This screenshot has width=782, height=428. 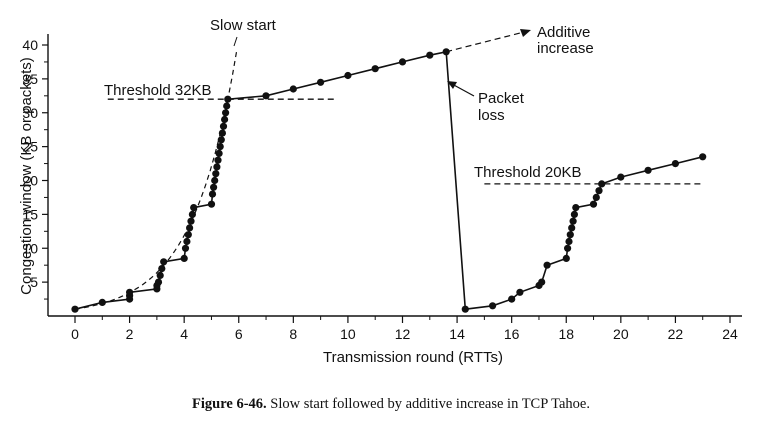 I want to click on y-tick-label: 10, so click(x=30, y=248).